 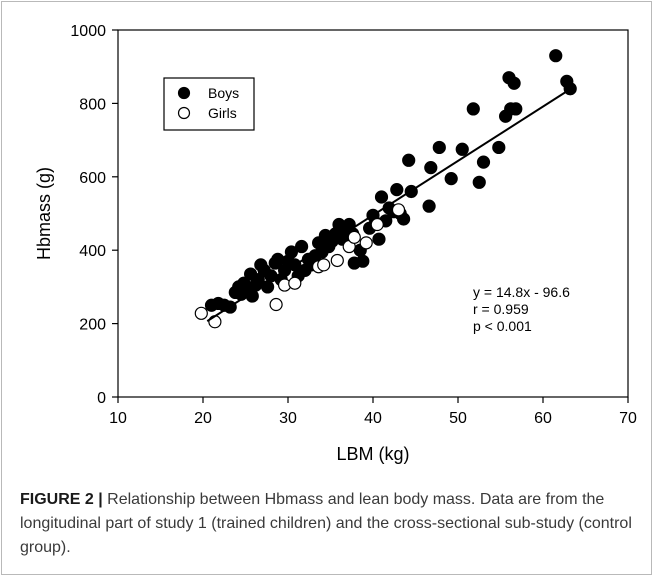 I want to click on legend: Boys Girls, so click(x=209, y=104).